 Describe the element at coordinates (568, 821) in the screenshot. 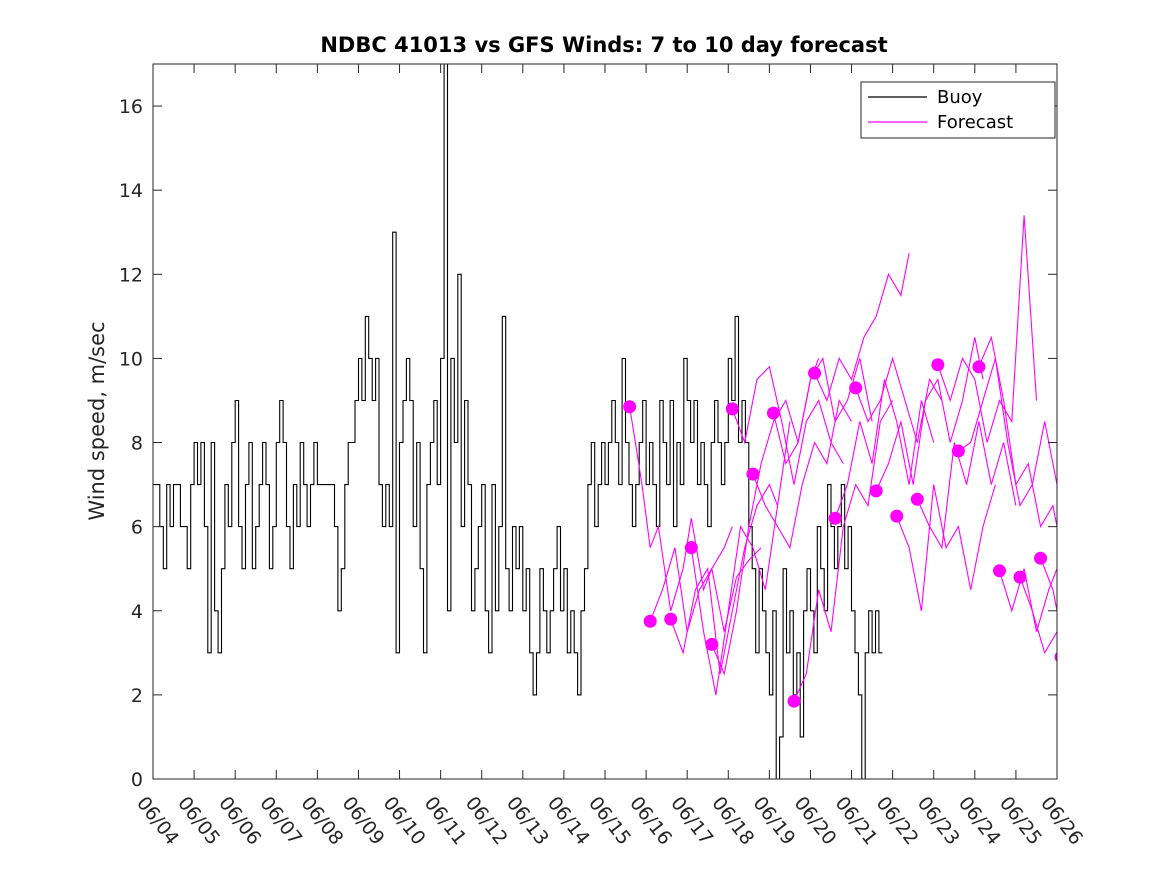

I see `x-tick-label: 06/14` at that location.